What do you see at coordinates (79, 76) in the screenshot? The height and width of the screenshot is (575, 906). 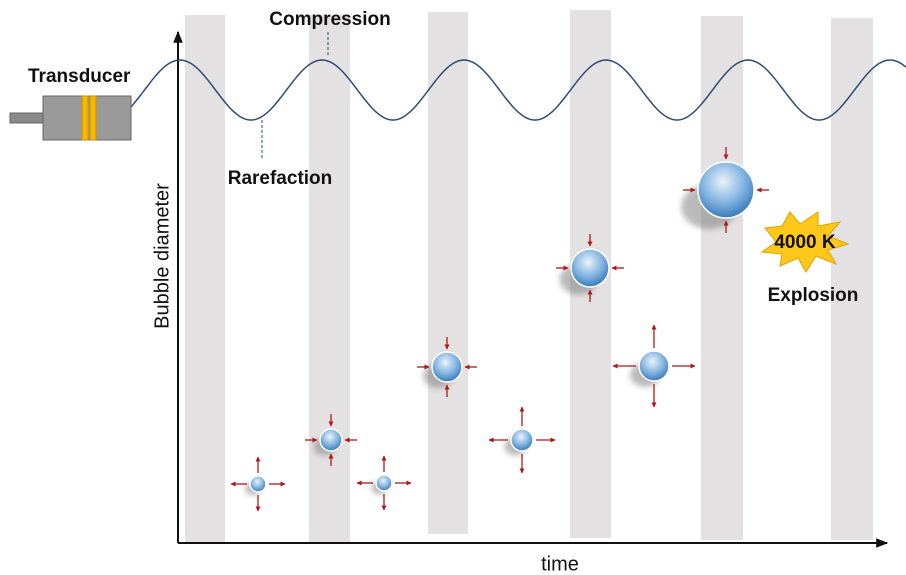 I see `transducer-label: Transducer` at bounding box center [79, 76].